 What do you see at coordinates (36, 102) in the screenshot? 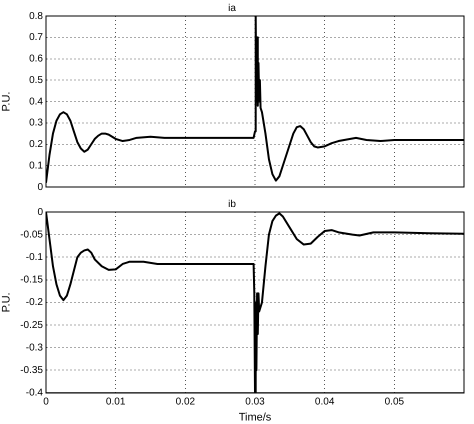
I see `y-tick-label: 0.4` at bounding box center [36, 102].